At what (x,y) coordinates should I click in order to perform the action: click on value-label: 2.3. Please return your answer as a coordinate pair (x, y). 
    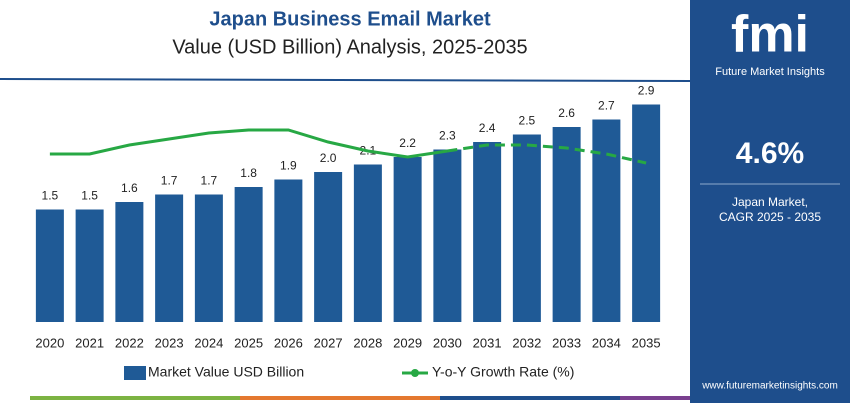
    Looking at the image, I should click on (447, 136).